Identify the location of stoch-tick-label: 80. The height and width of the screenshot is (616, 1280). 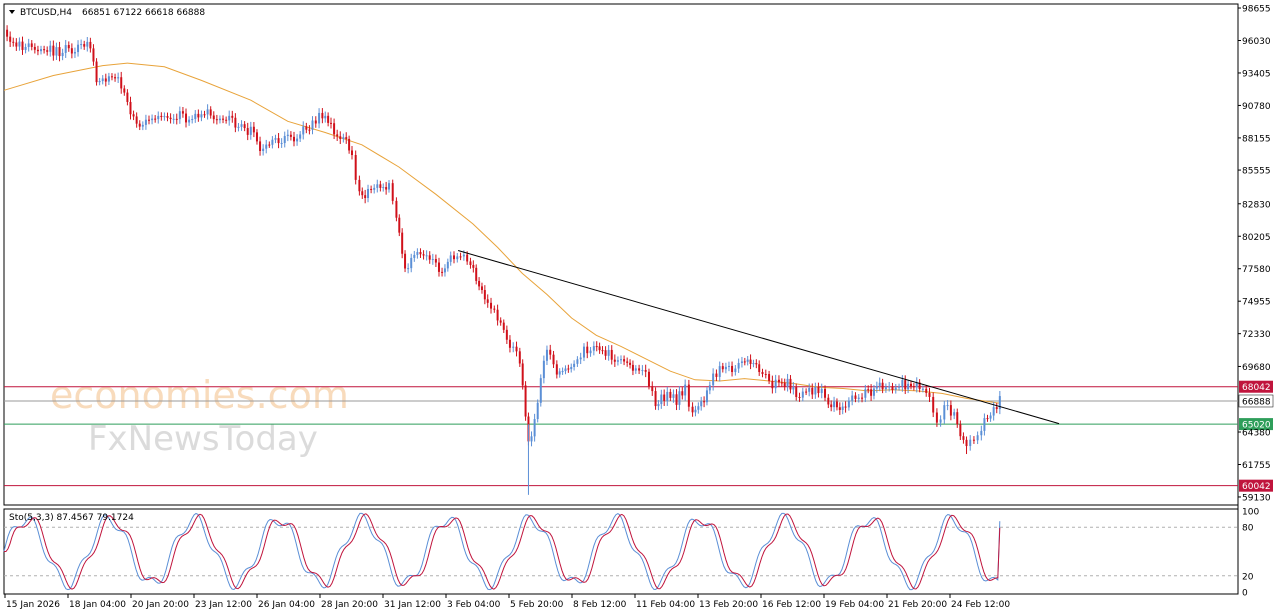
(1248, 529).